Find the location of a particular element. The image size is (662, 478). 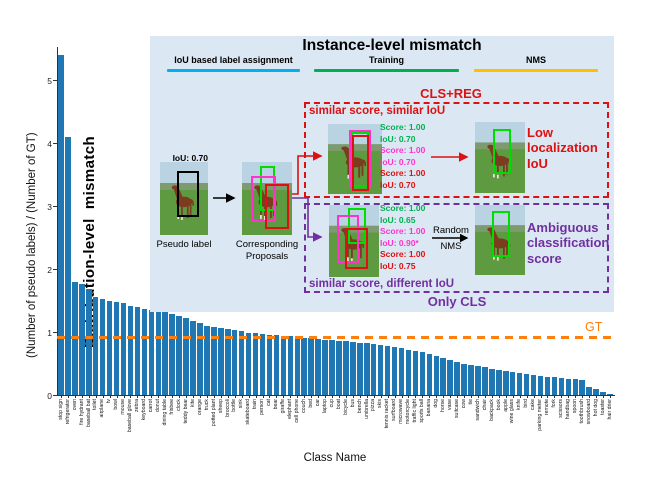

random-nms-label-top: Random is located at coordinates (451, 230).